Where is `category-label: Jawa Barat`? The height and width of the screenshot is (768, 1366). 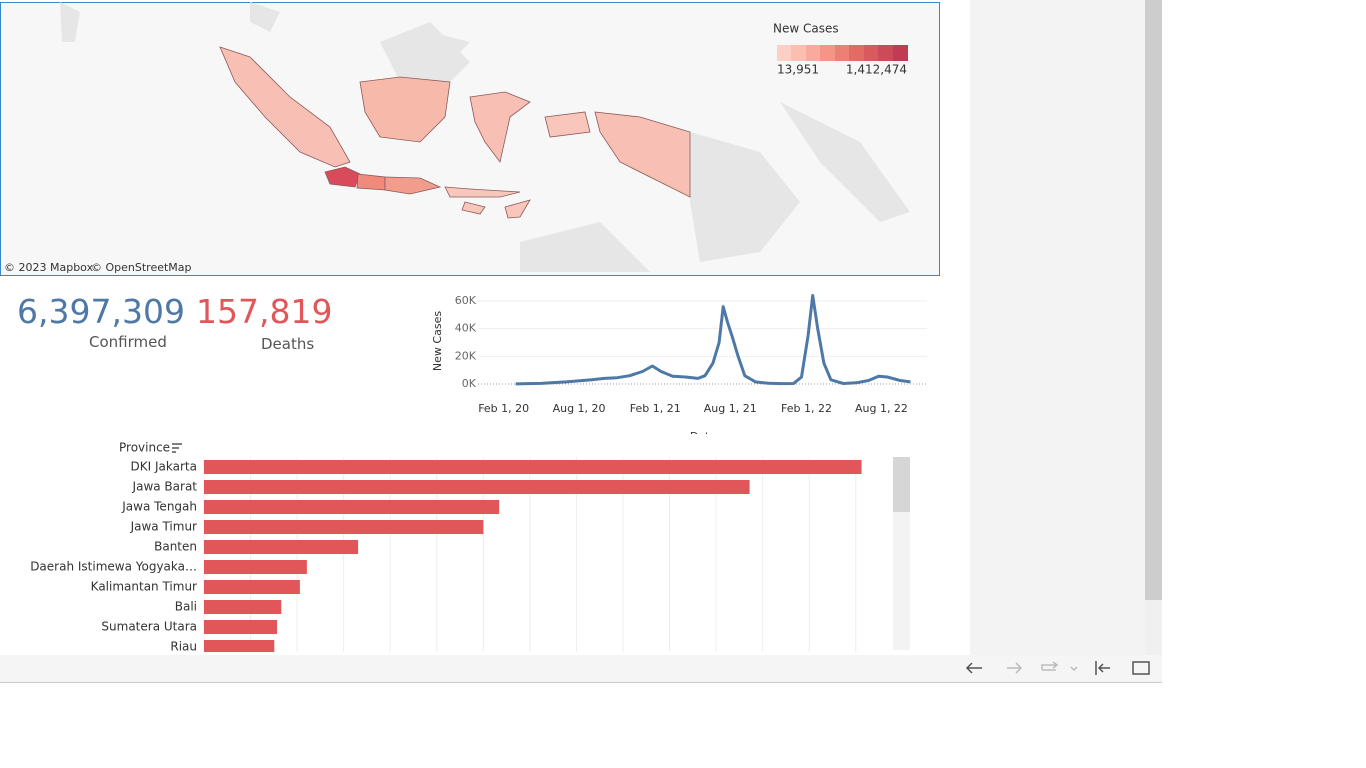
category-label: Jawa Barat is located at coordinates (165, 487).